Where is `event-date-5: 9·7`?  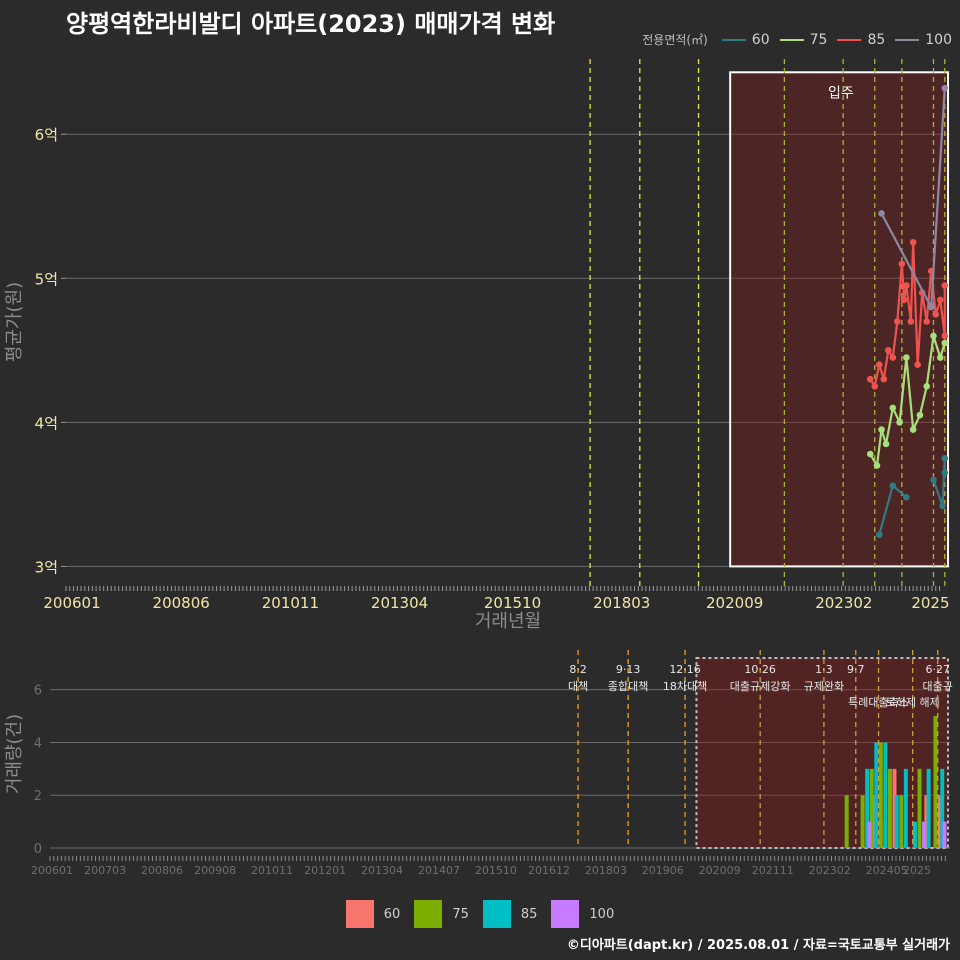 event-date-5: 9·7 is located at coordinates (856, 669).